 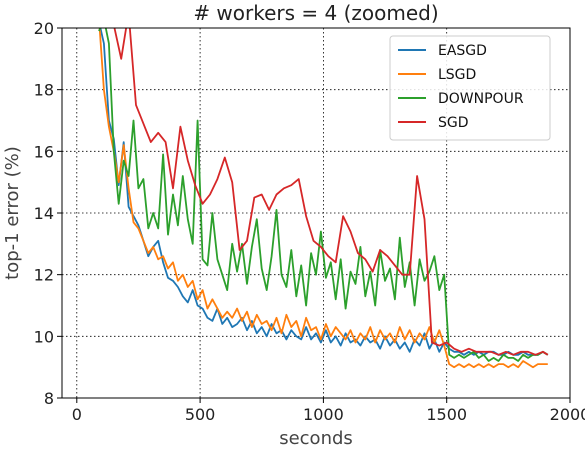 I want to click on legend: EASGD LSGD DOWNPOUR SGD, so click(x=470, y=88).